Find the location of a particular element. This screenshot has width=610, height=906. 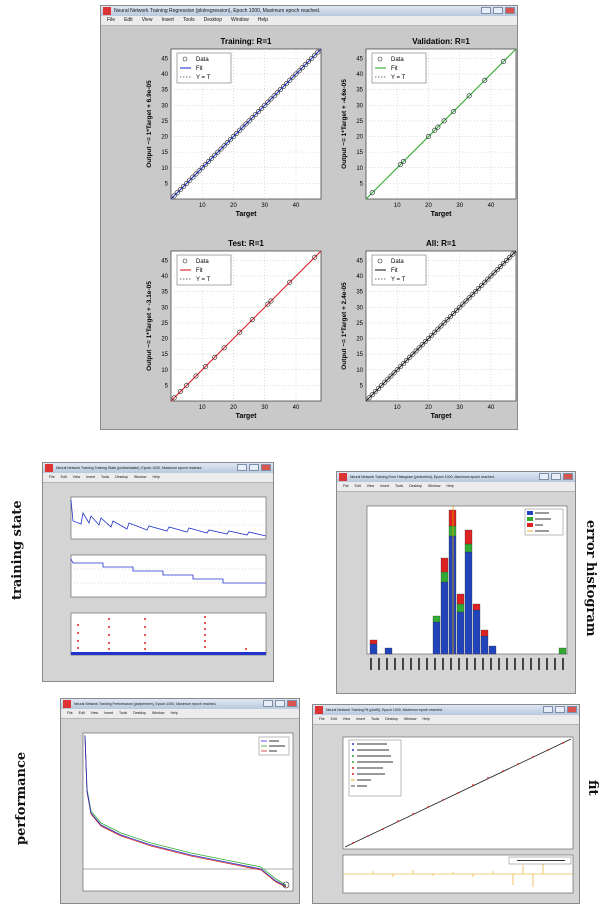

histogram-bars is located at coordinates (468, 582).